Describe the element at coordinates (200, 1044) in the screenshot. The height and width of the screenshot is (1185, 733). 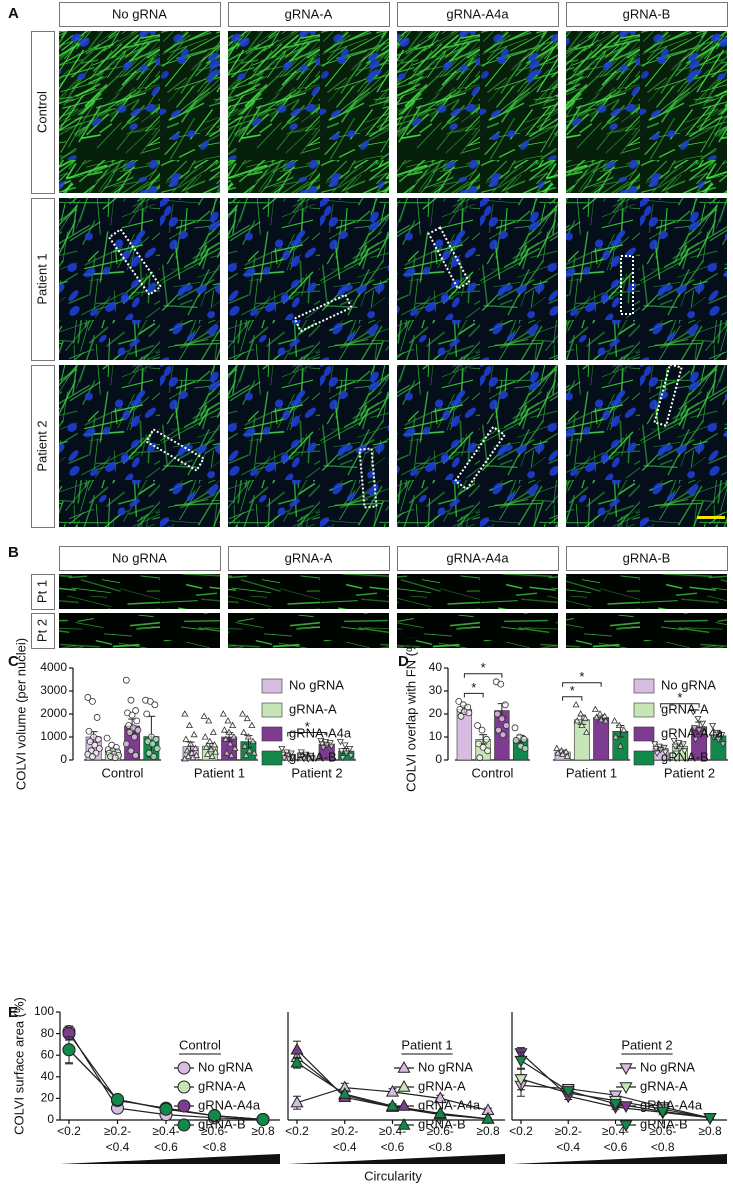
I see `panel-title: Control` at that location.